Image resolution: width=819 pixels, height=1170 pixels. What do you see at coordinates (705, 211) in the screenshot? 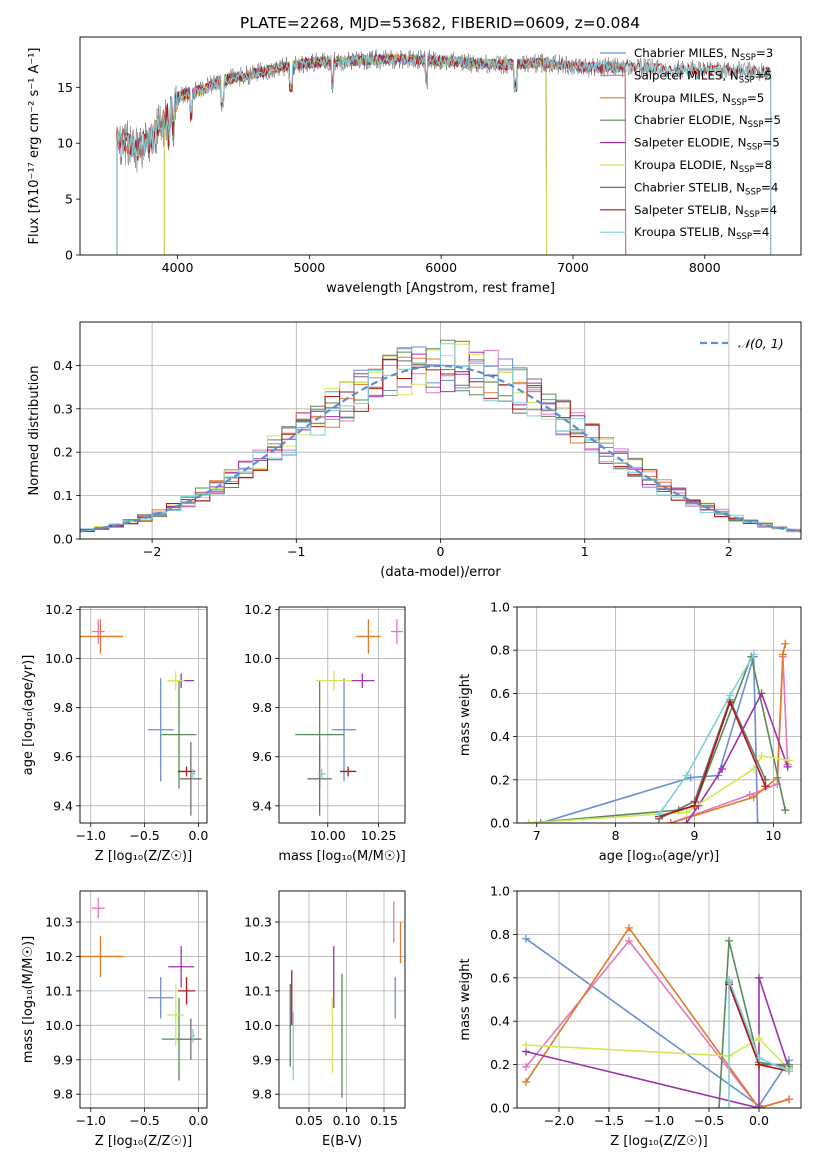
I see `legend-entry: Salpeter STELIB, NSSP=4` at bounding box center [705, 211].